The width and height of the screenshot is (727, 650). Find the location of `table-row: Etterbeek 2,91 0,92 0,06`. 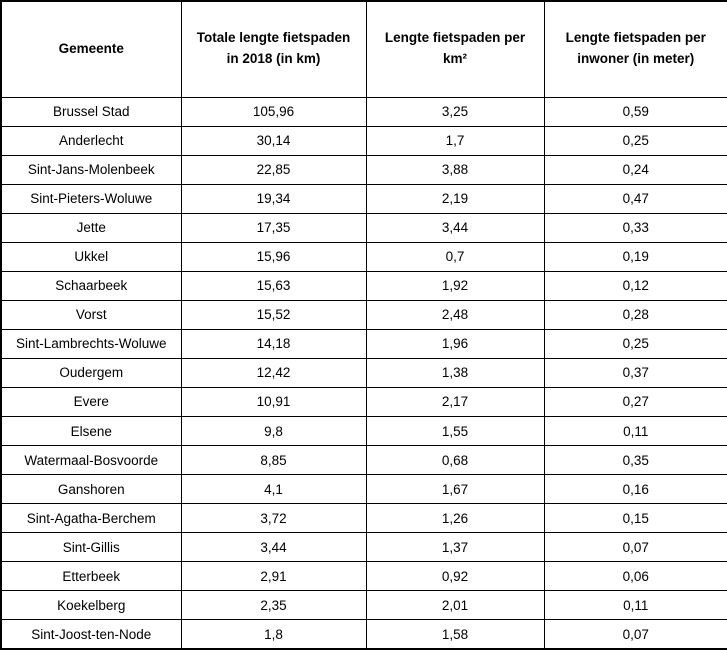

table-row: Etterbeek 2,91 0,92 0,06 is located at coordinates (363, 576).